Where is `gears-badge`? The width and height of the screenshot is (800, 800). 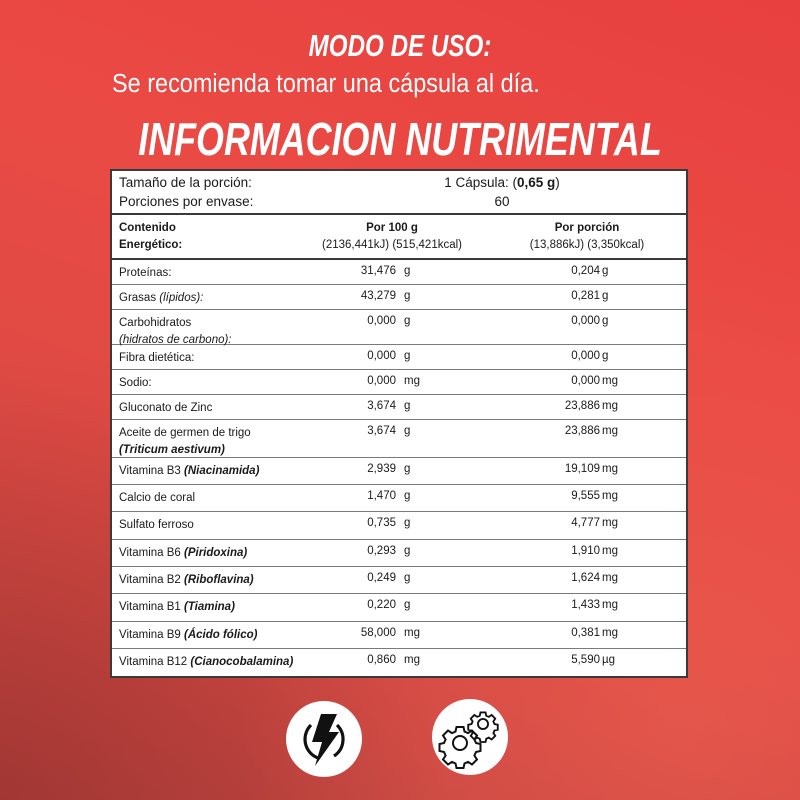
gears-badge is located at coordinates (470, 737).